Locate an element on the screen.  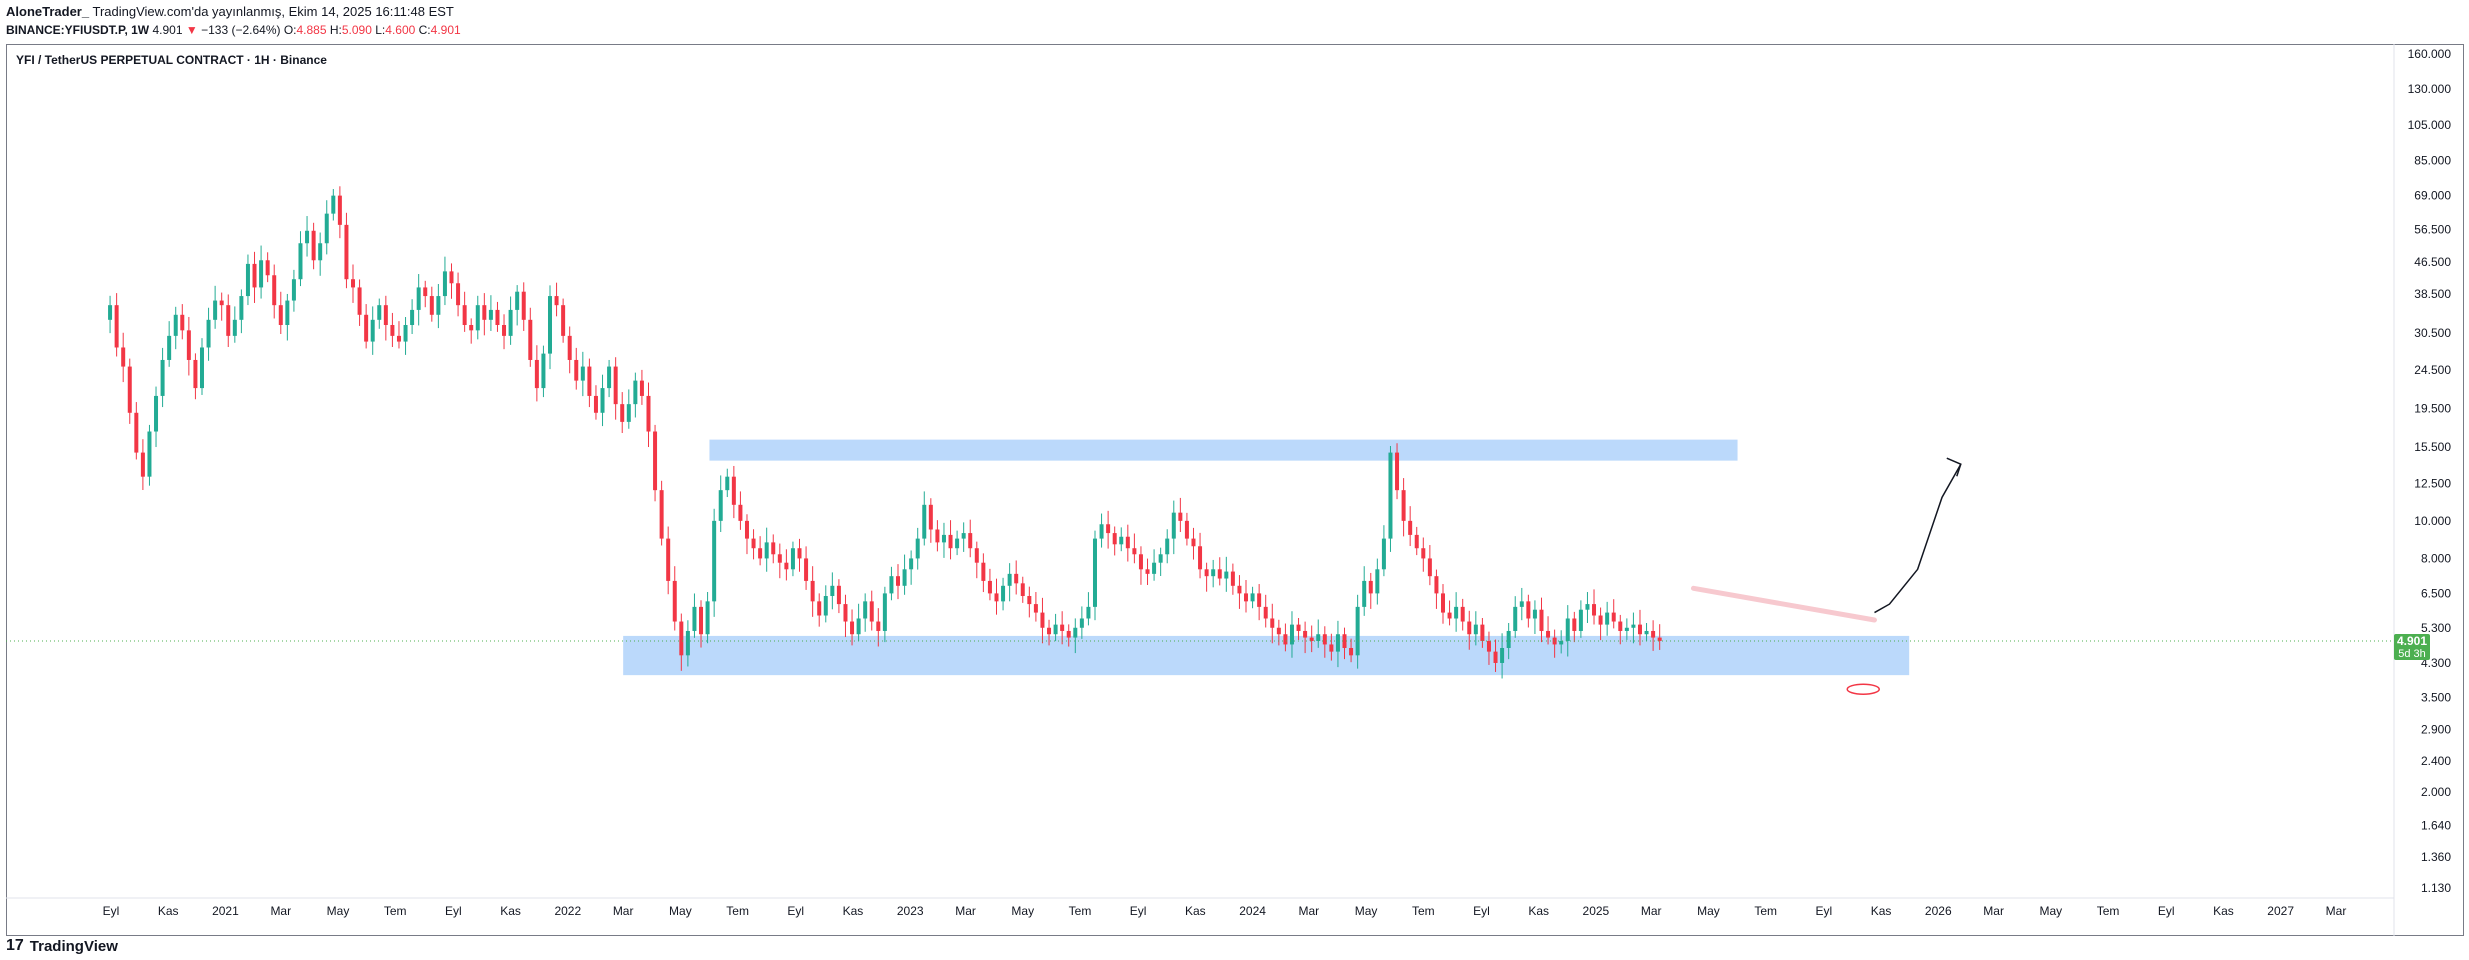
y-tick-label: 3.500 is located at coordinates (2436, 698).